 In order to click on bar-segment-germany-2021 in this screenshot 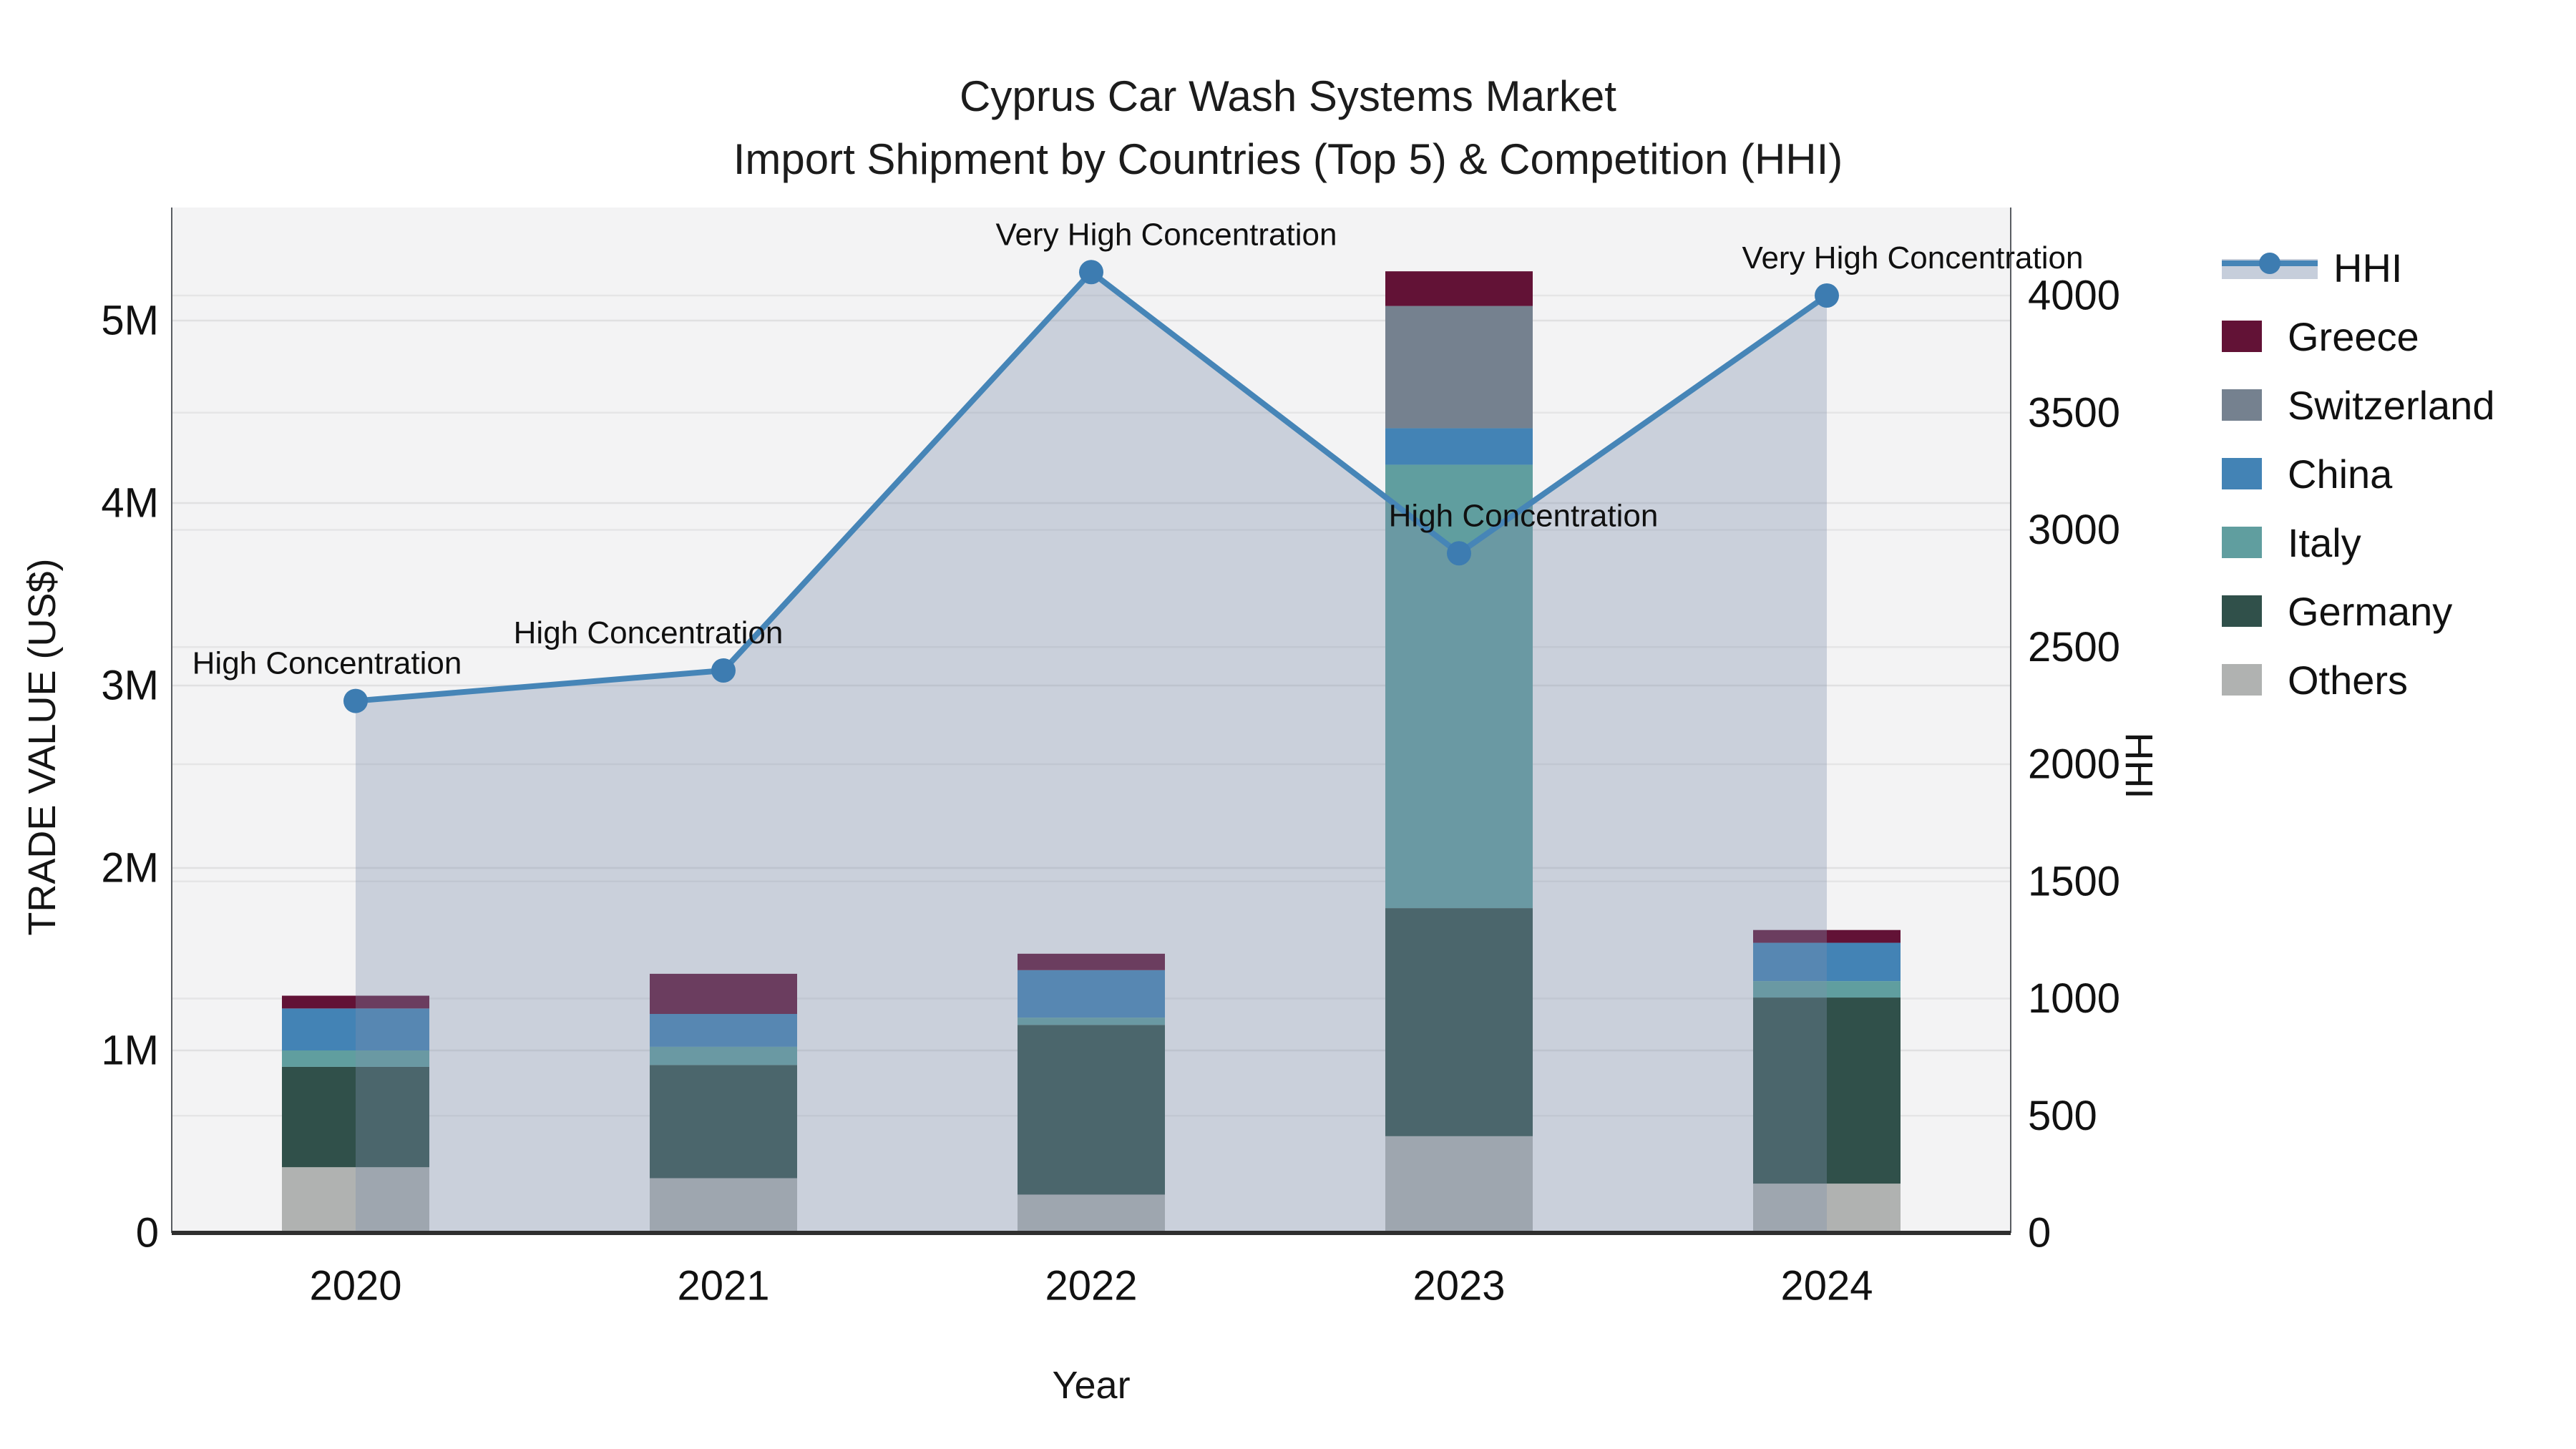, I will do `click(723, 1122)`.